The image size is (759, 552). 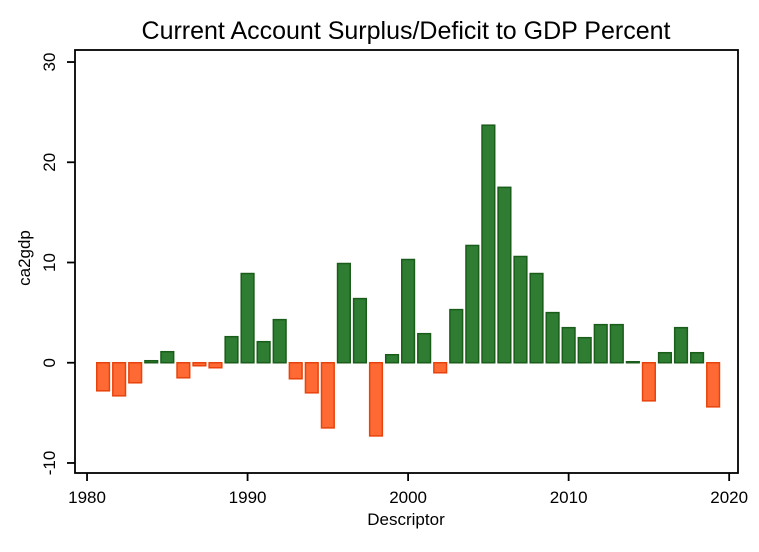 What do you see at coordinates (406, 519) in the screenshot?
I see `x-axis-label: Descriptor` at bounding box center [406, 519].